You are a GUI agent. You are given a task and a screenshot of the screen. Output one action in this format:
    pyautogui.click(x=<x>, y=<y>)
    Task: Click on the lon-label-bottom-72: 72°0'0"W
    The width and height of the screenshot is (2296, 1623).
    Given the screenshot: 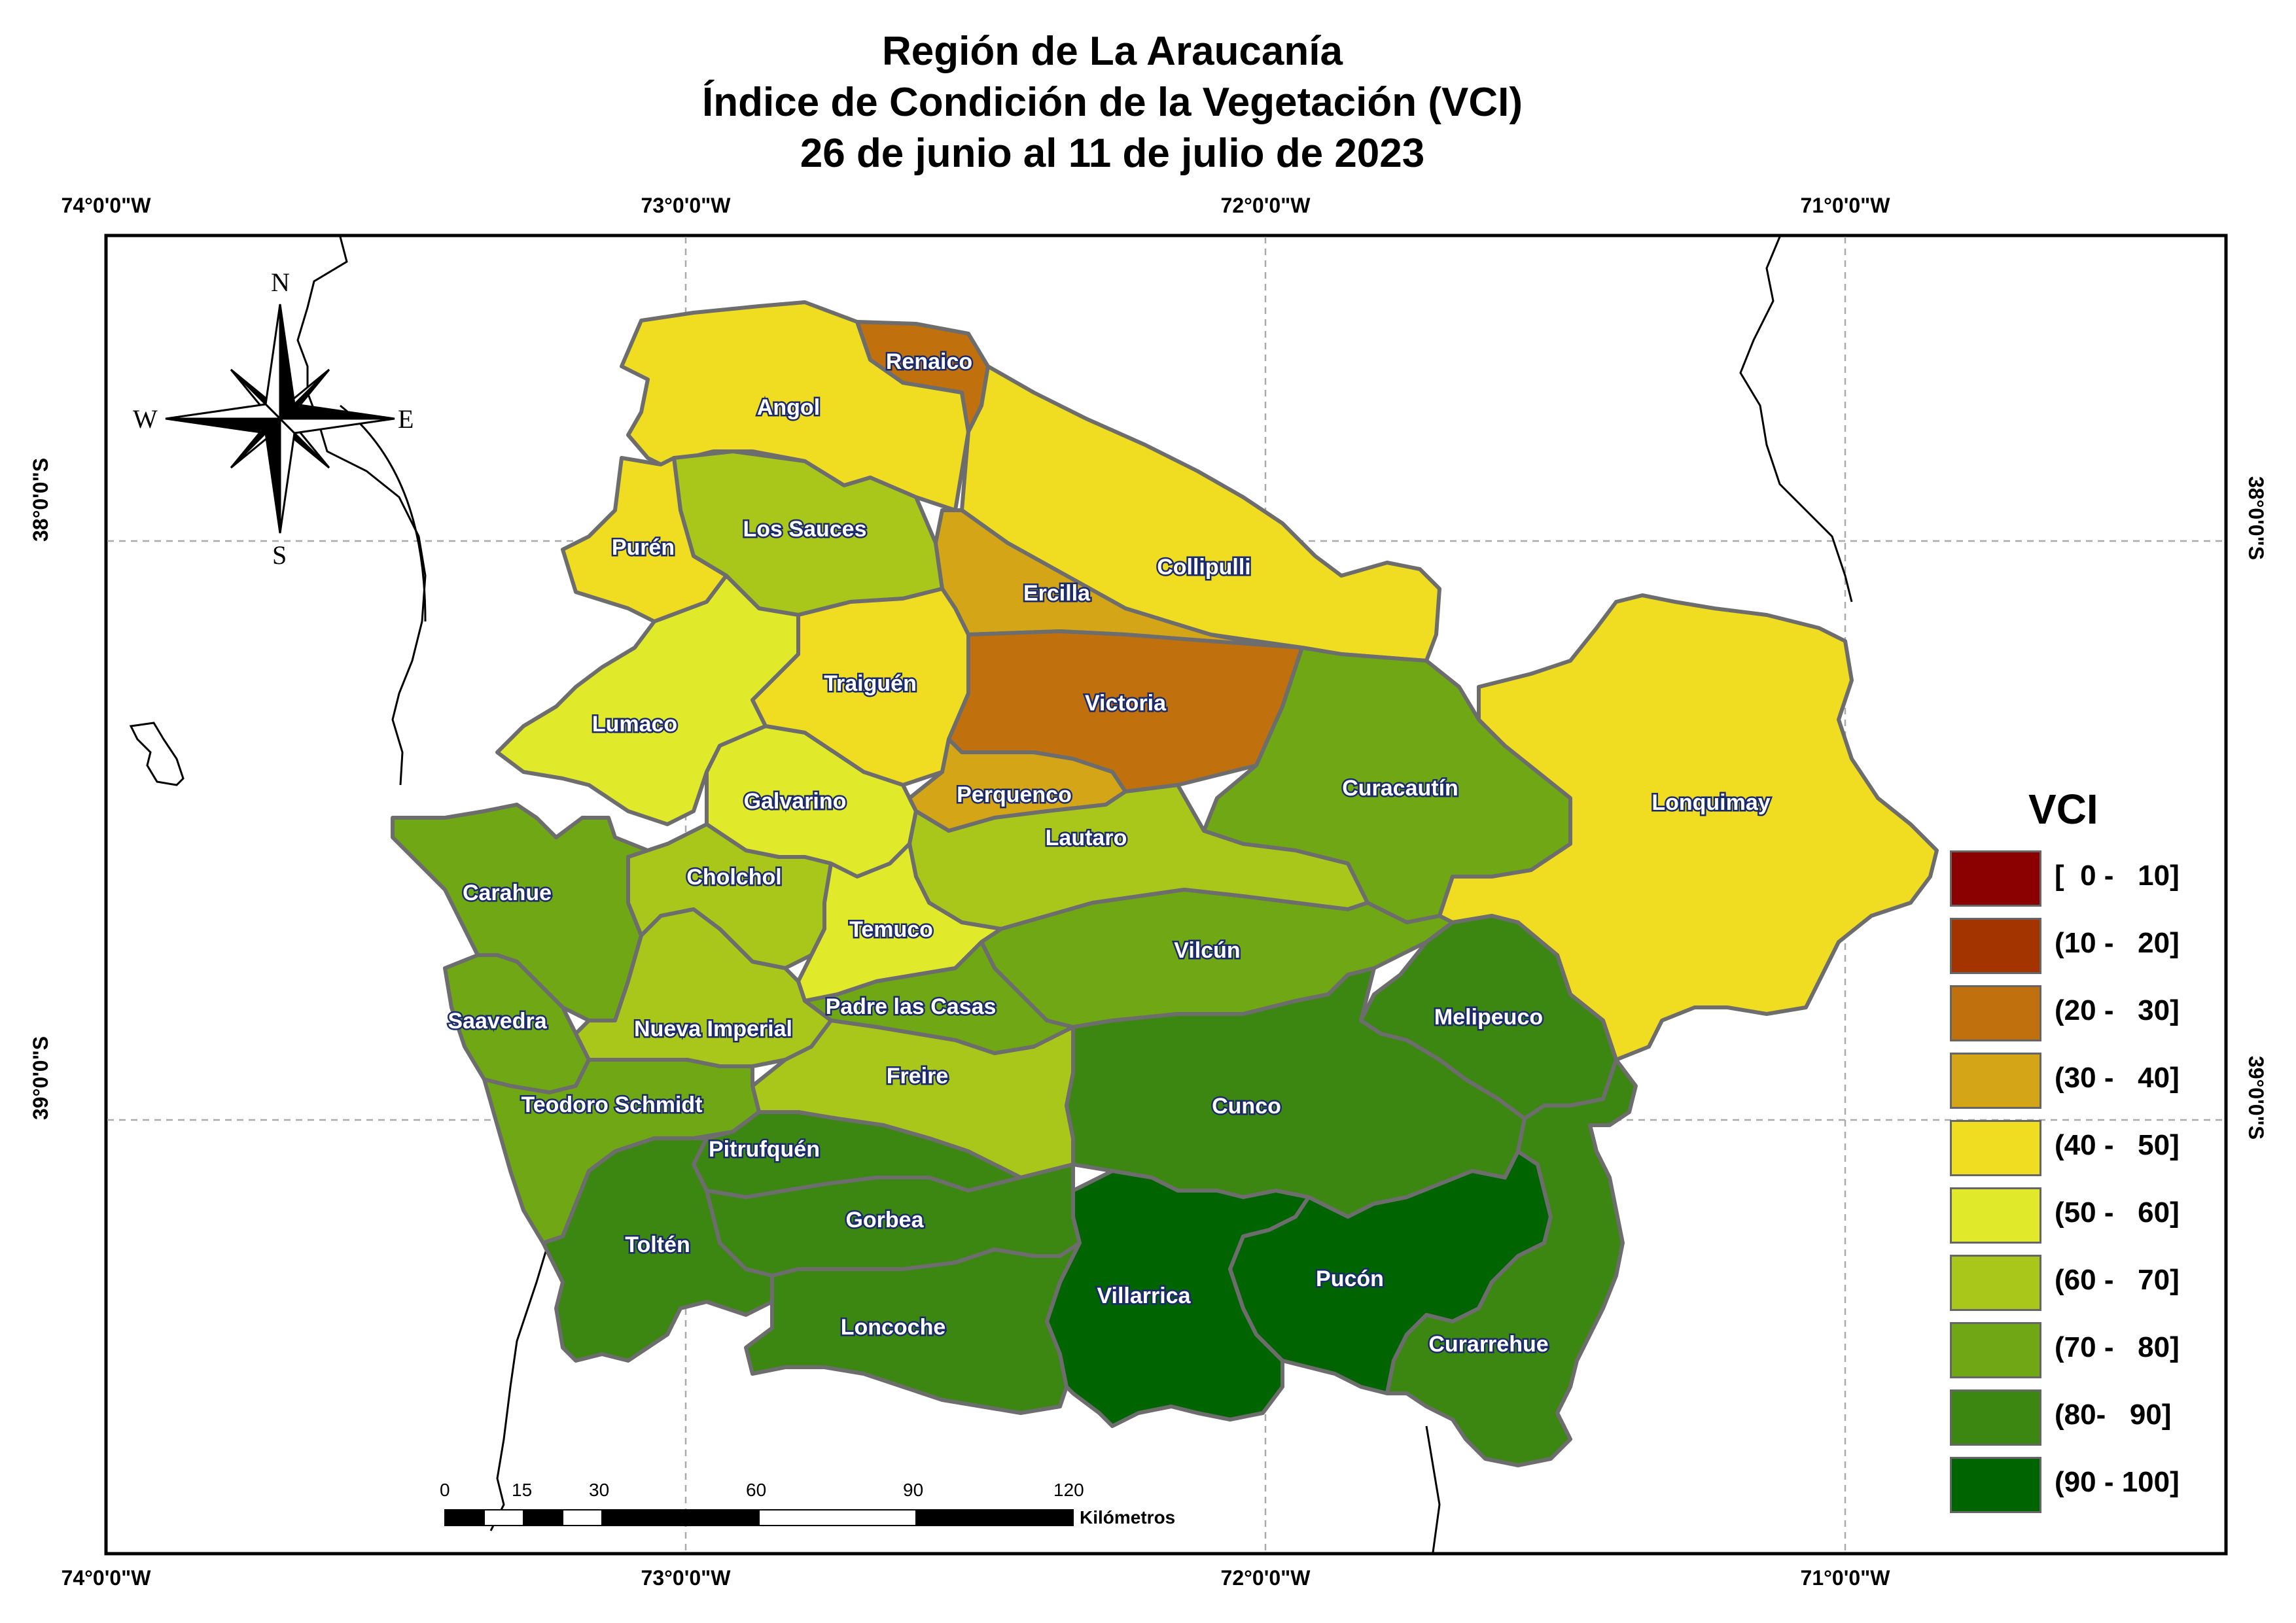 What is the action you would take?
    pyautogui.click(x=1265, y=1578)
    